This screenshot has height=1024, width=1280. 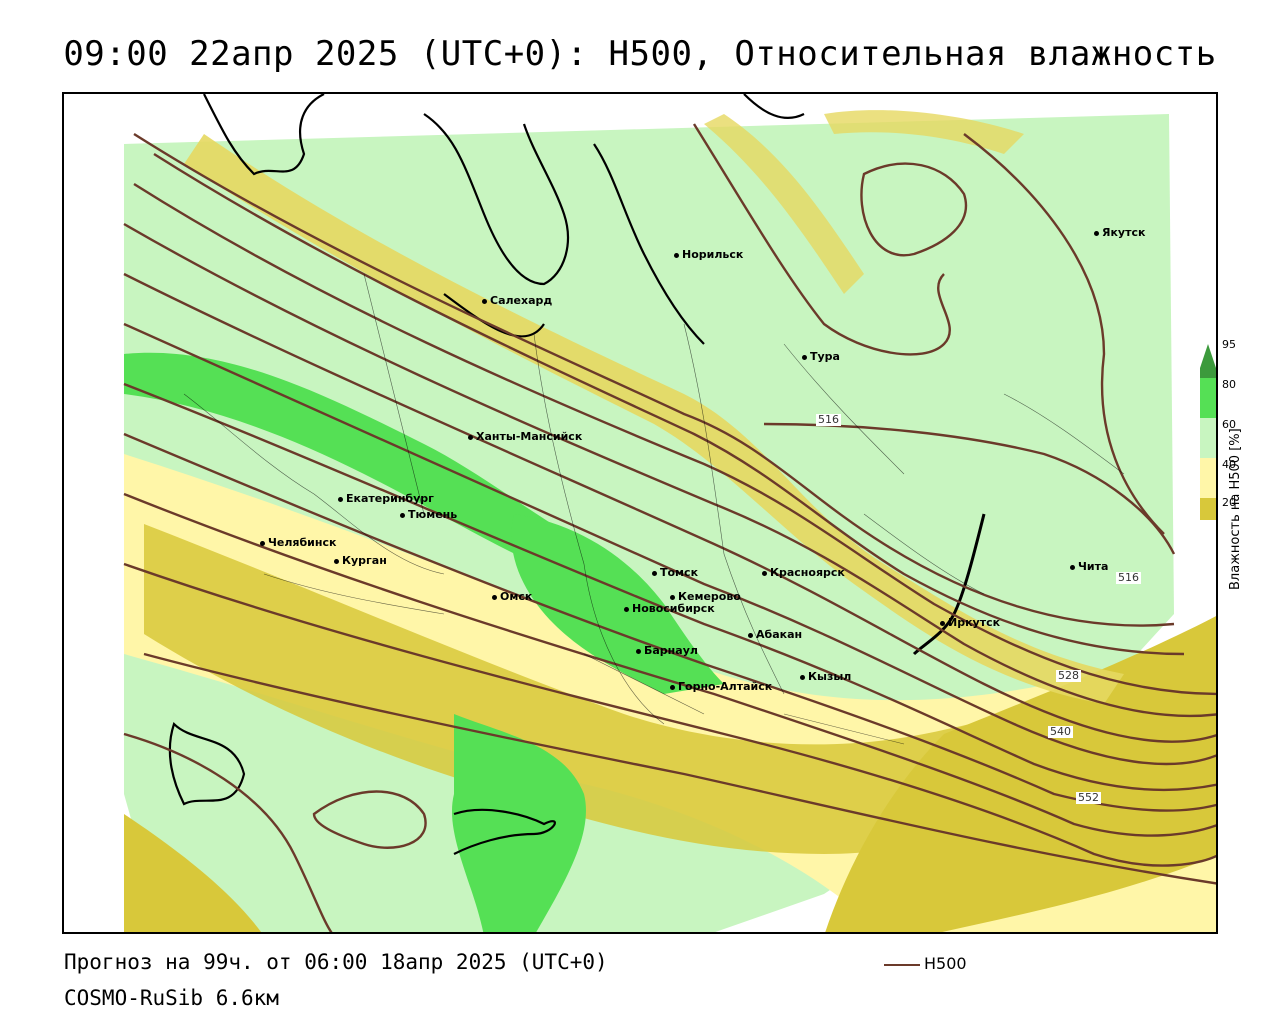 What do you see at coordinates (1229, 344) in the screenshot?
I see `legend-tick-95: 95` at bounding box center [1229, 344].